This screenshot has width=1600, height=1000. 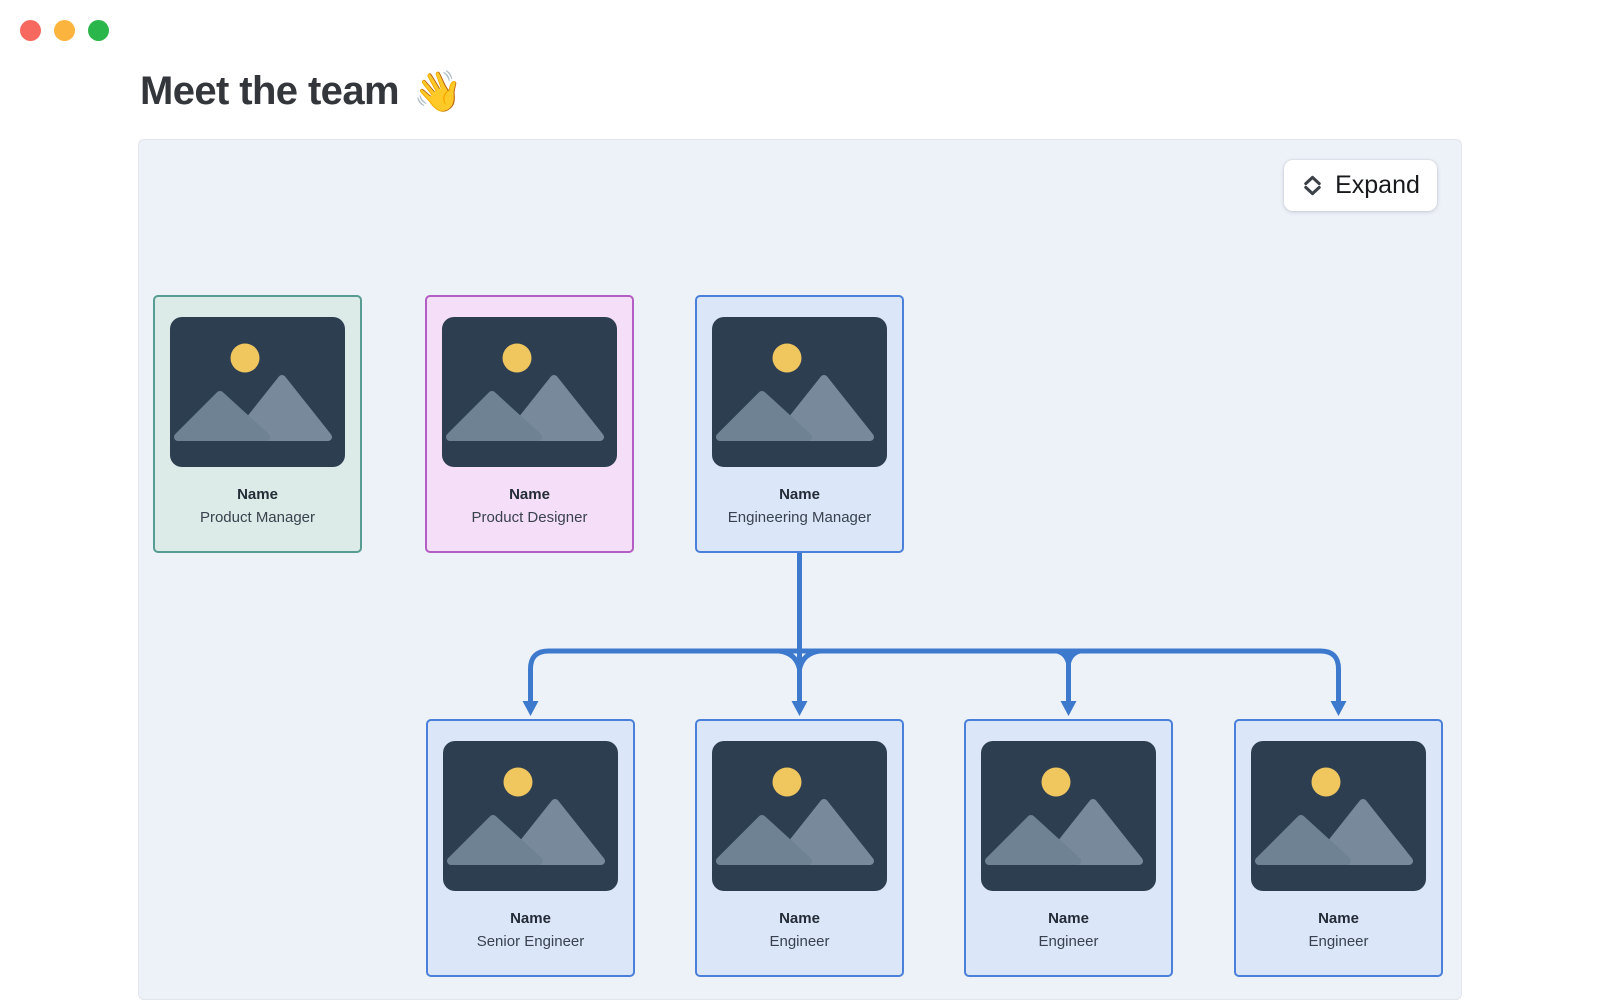 I want to click on zoom-window-button, so click(x=98, y=30).